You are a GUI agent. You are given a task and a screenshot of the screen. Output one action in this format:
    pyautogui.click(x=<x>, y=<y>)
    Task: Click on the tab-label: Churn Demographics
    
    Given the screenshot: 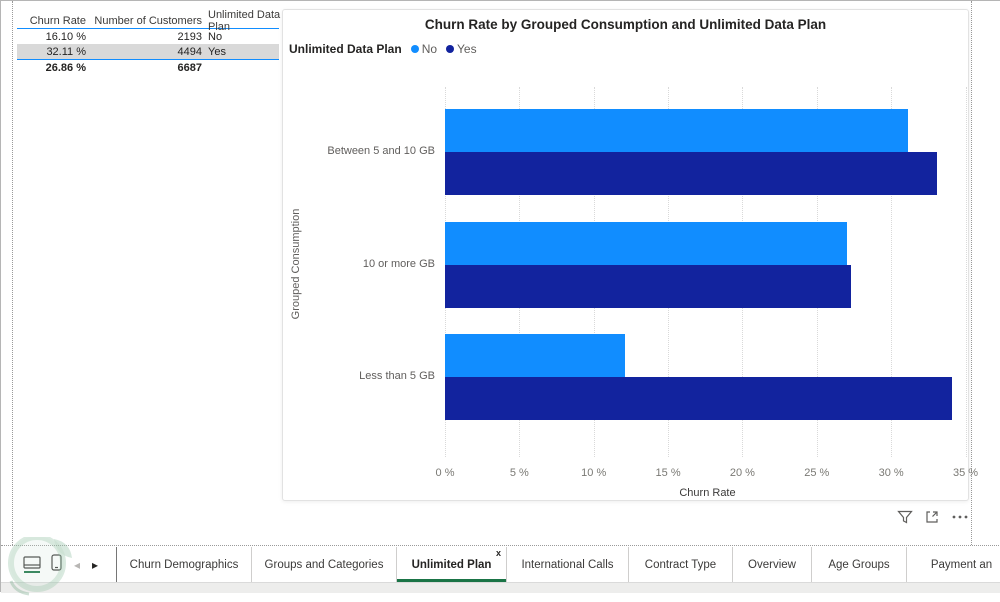 What is the action you would take?
    pyautogui.click(x=184, y=564)
    